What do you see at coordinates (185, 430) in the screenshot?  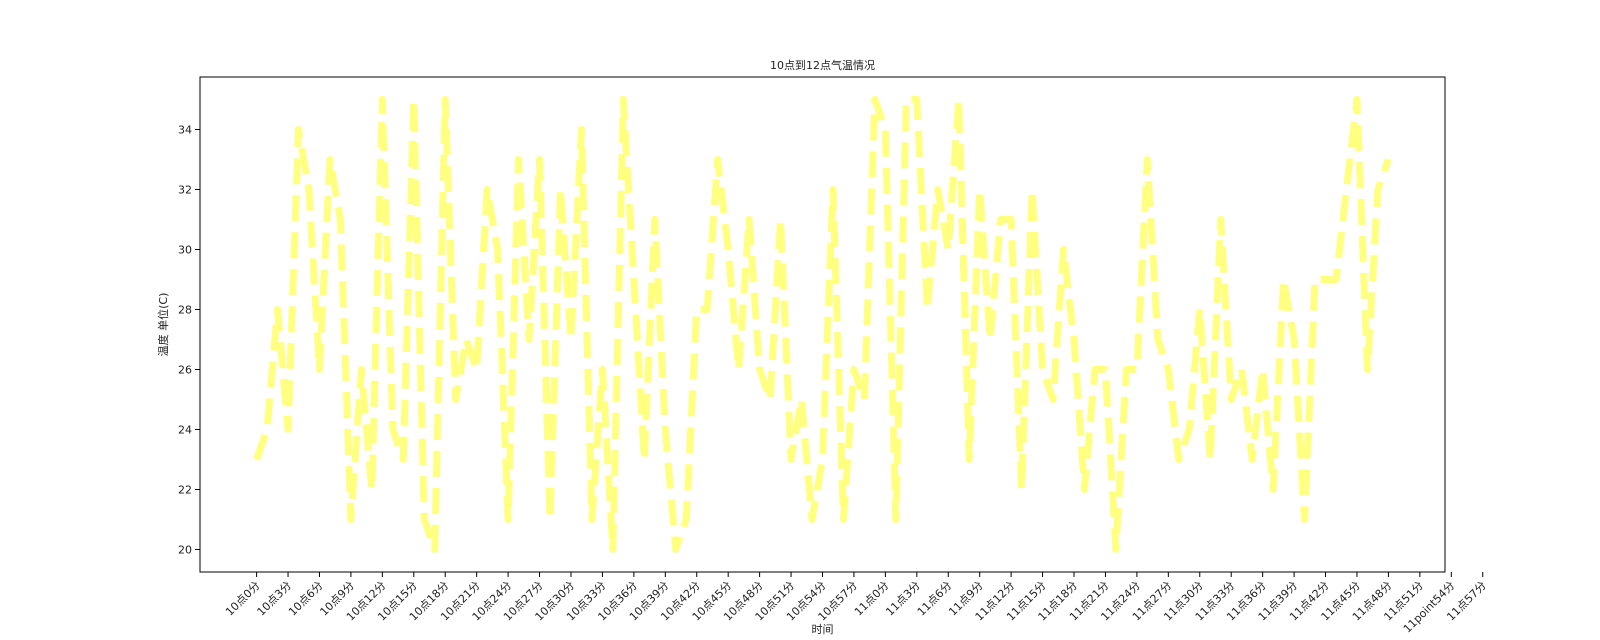 I see `y-tick-label: 24` at bounding box center [185, 430].